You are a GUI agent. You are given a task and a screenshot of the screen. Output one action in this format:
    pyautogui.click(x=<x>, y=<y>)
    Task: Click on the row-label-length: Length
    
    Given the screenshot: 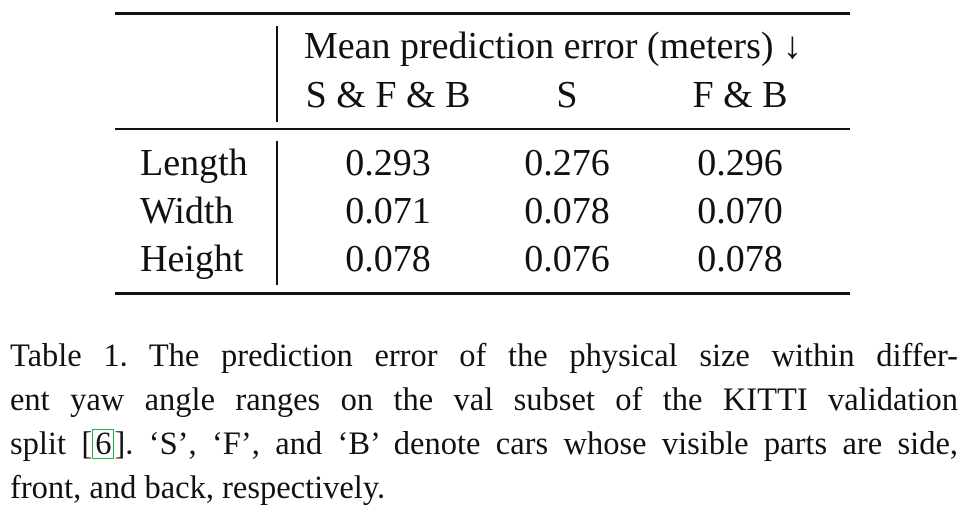 What is the action you would take?
    pyautogui.click(x=194, y=163)
    